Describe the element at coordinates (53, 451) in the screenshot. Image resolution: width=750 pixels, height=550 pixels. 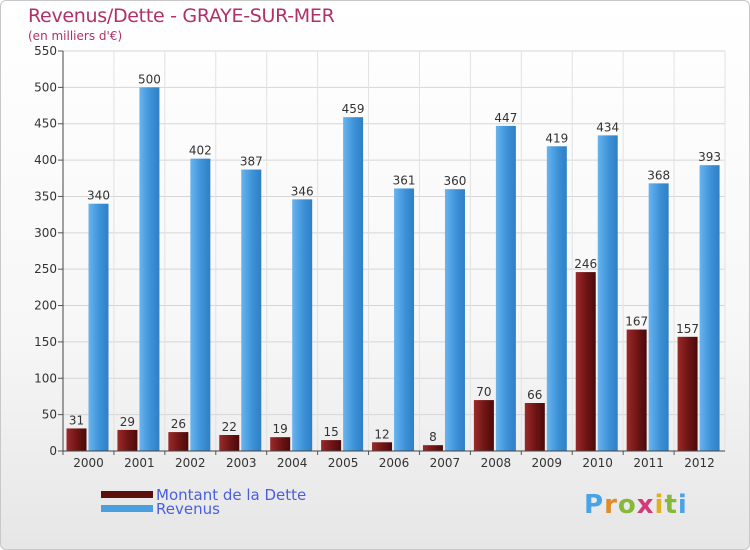
I see `y-tick-label: 0` at that location.